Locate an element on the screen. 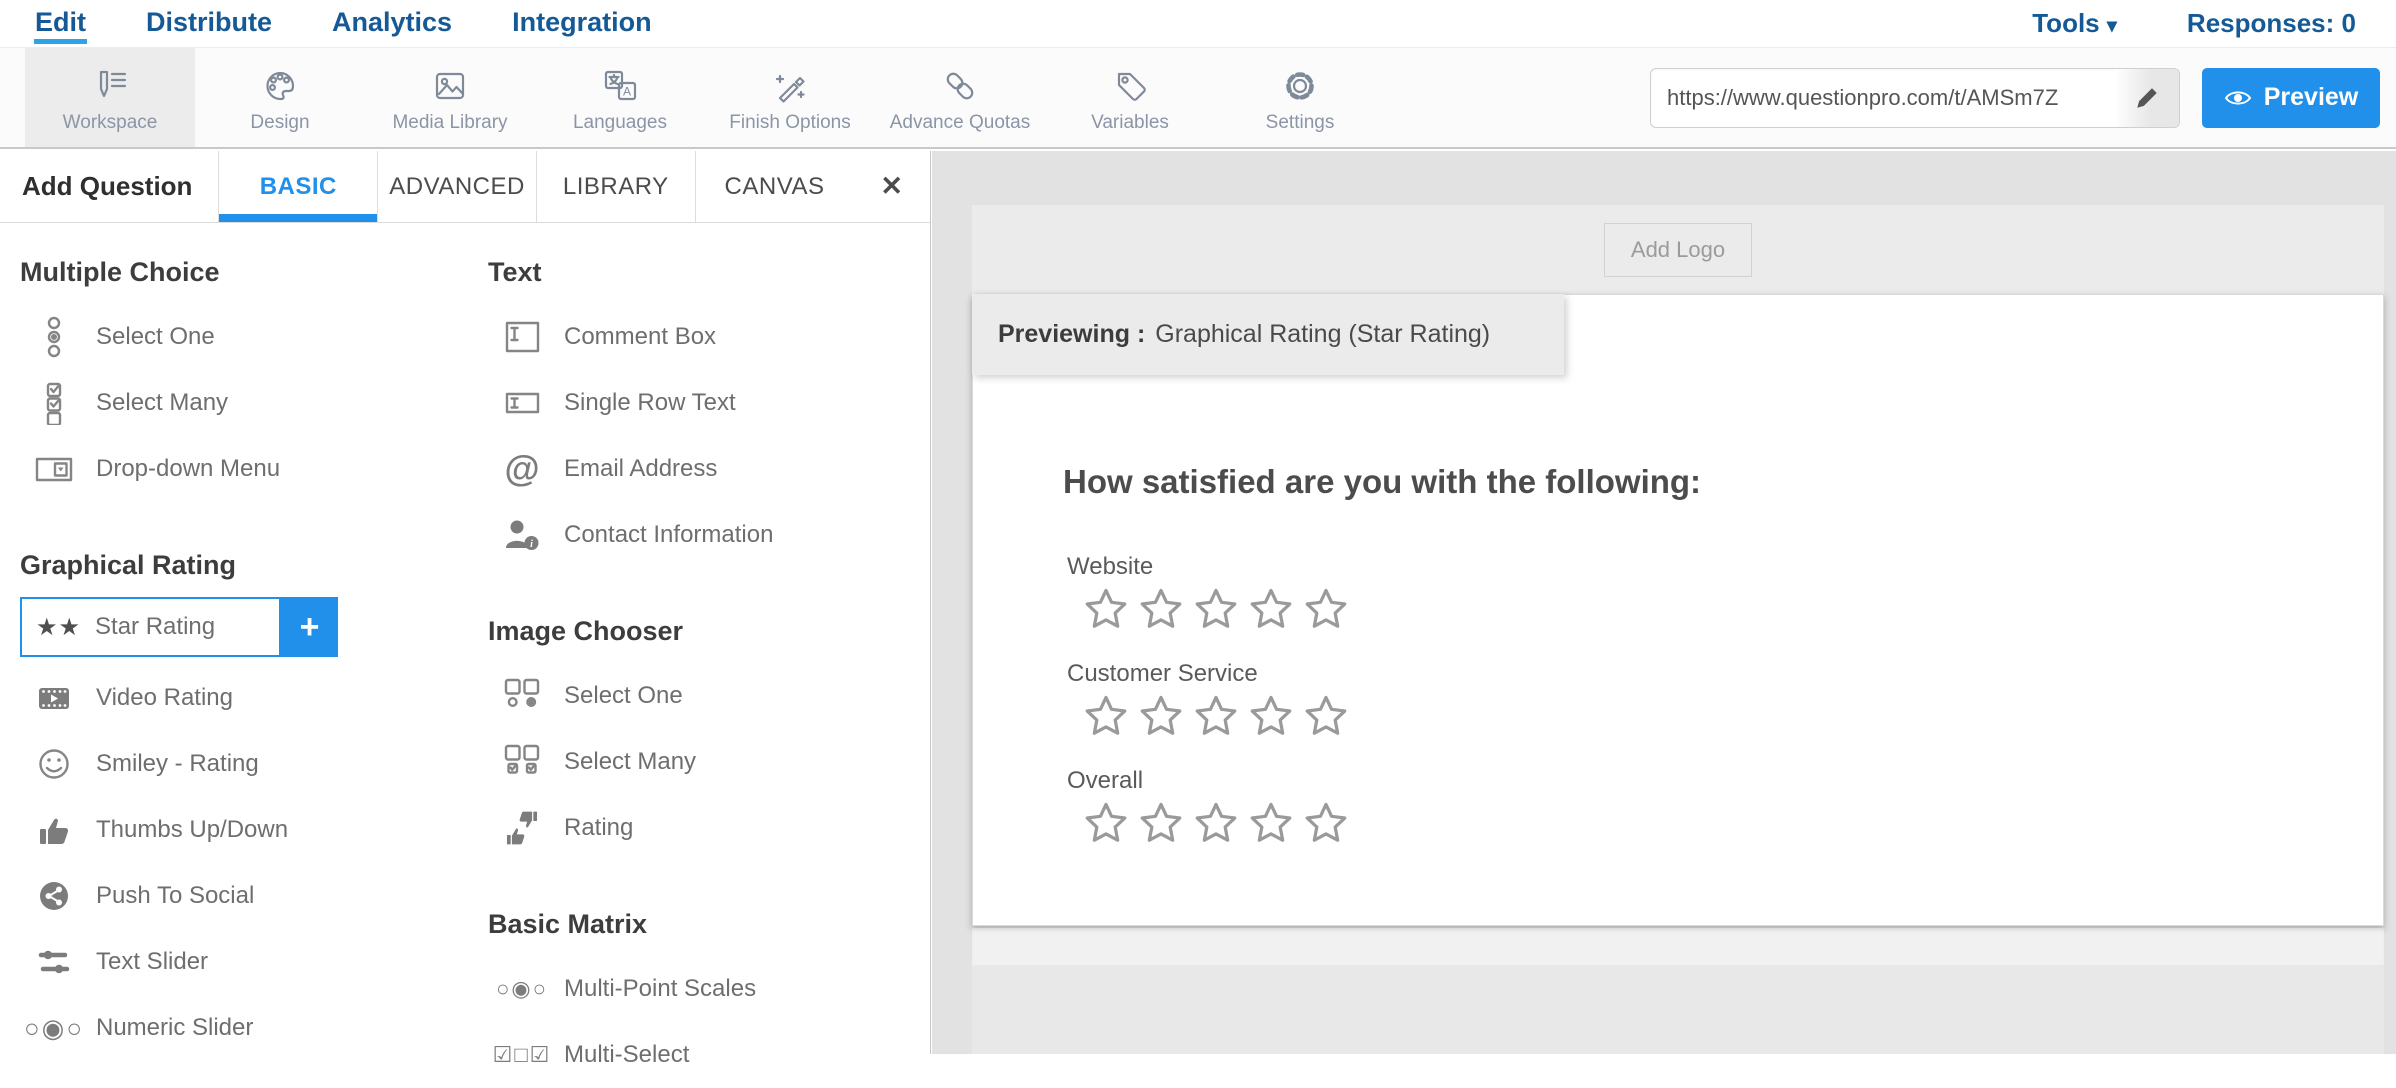 This screenshot has width=2396, height=1088. toolbar-label: Variables is located at coordinates (1130, 123).